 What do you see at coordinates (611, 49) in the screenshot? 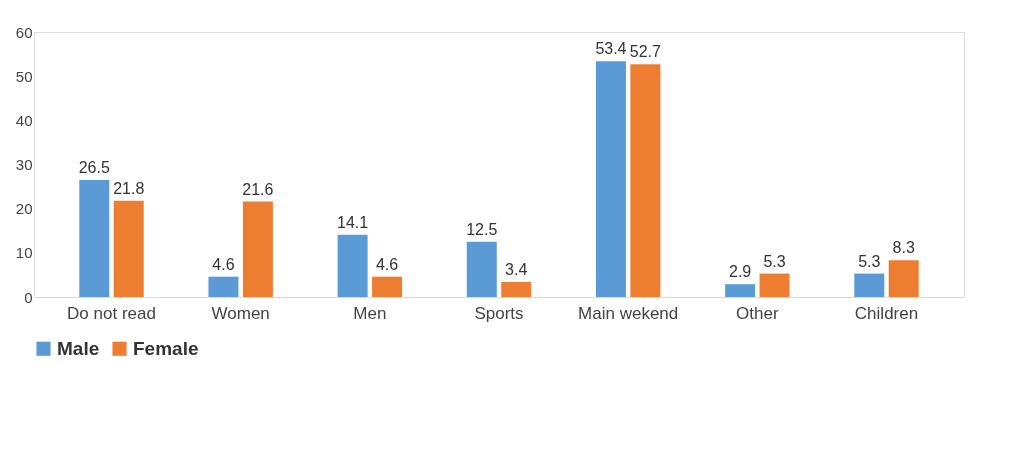
I see `data-label: 53.4` at bounding box center [611, 49].